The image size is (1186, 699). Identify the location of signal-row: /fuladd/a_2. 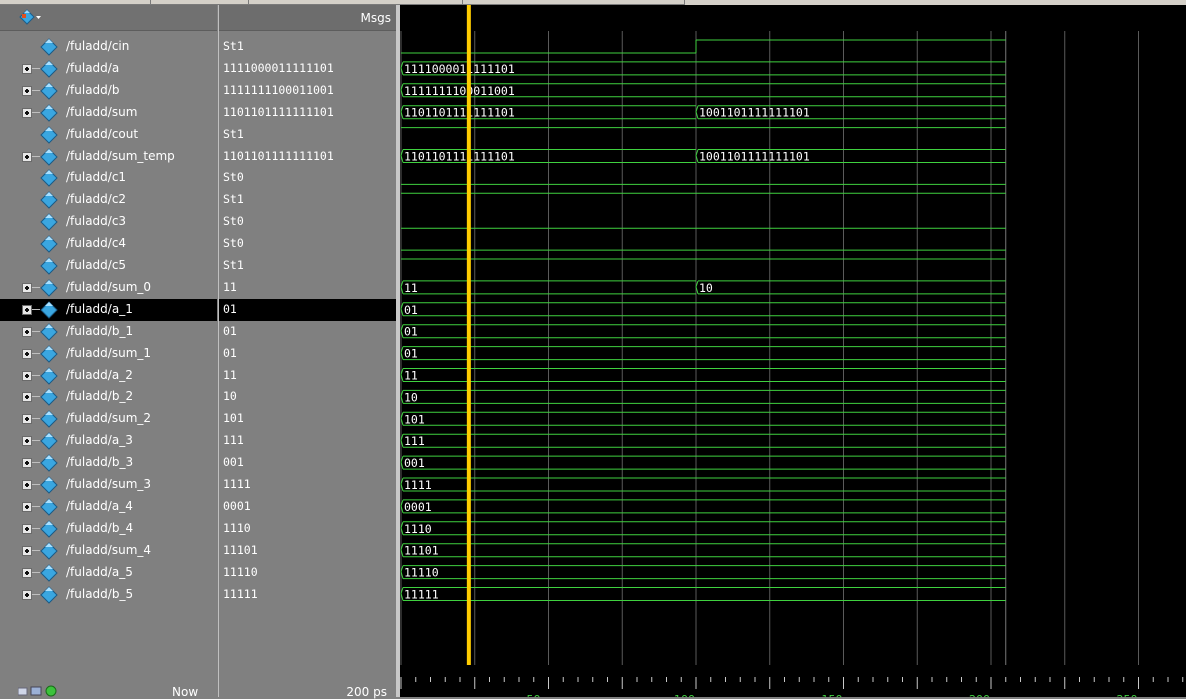
(108, 376).